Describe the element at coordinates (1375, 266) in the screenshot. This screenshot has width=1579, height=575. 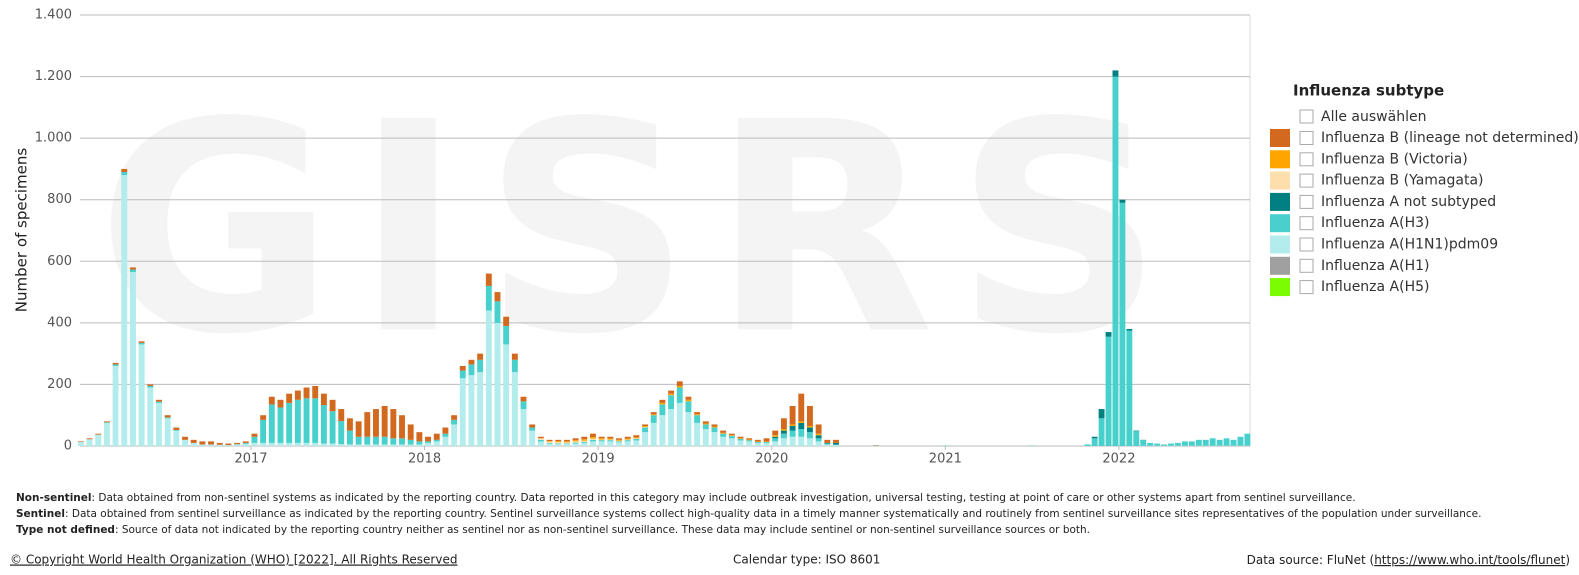
I see `legend-label: Influenza A(H1)` at that location.